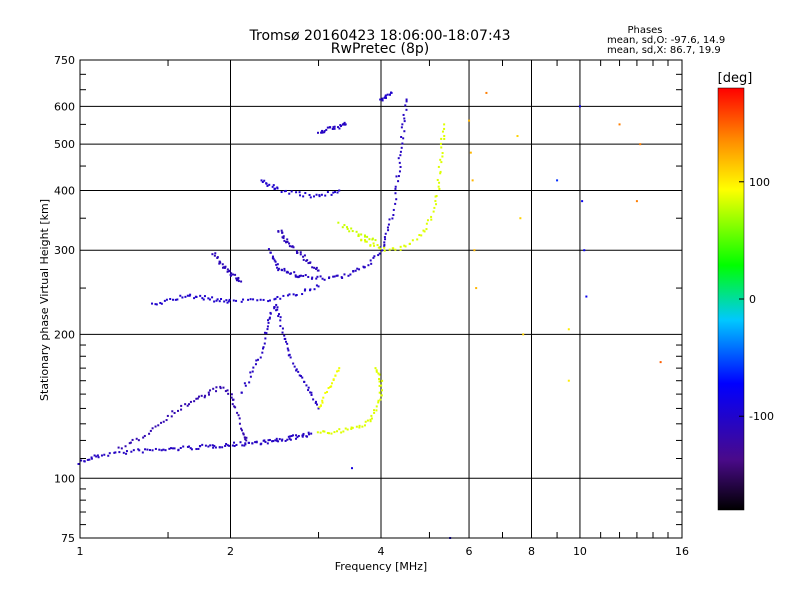 The width and height of the screenshot is (800, 600). I want to click on y-tick-label: 100, so click(64, 478).